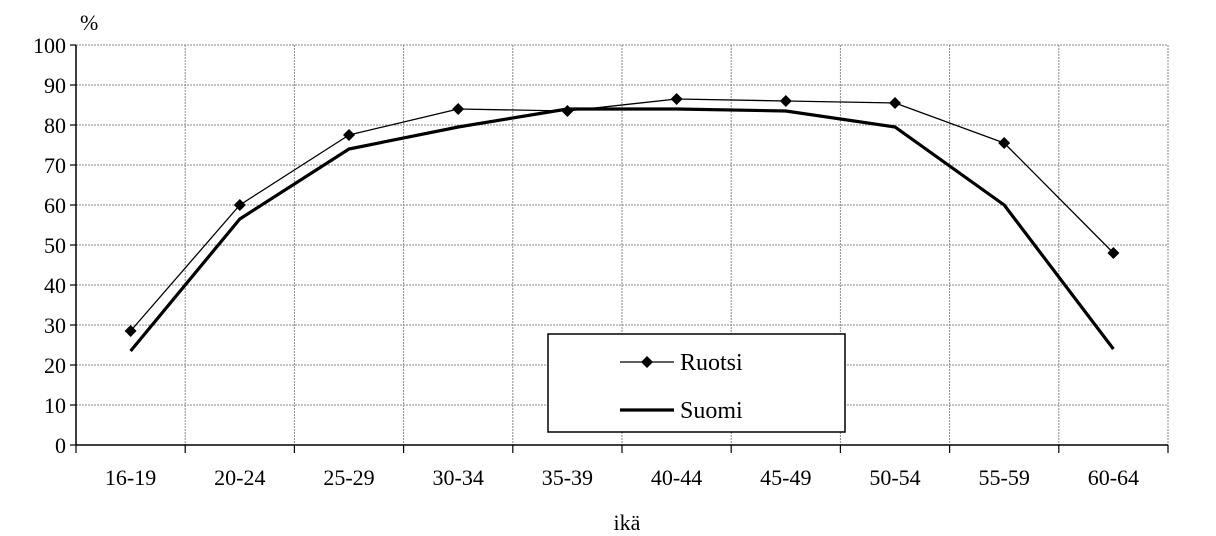 This screenshot has height=536, width=1216. I want to click on y-tick-label: 40, so click(55, 285).